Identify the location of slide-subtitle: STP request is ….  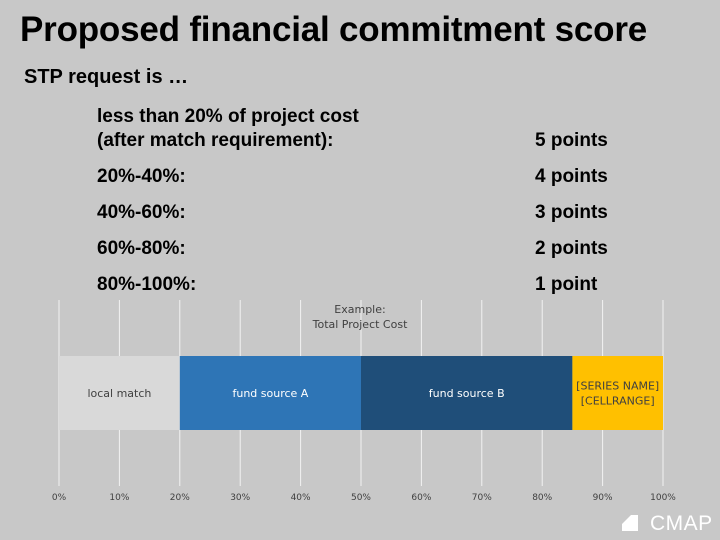
(106, 77).